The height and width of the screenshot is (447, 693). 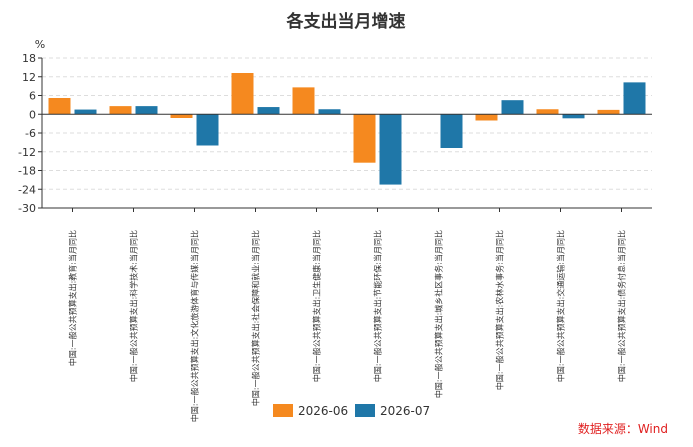 I want to click on data-source: 数据来源：Wind, so click(x=623, y=428).